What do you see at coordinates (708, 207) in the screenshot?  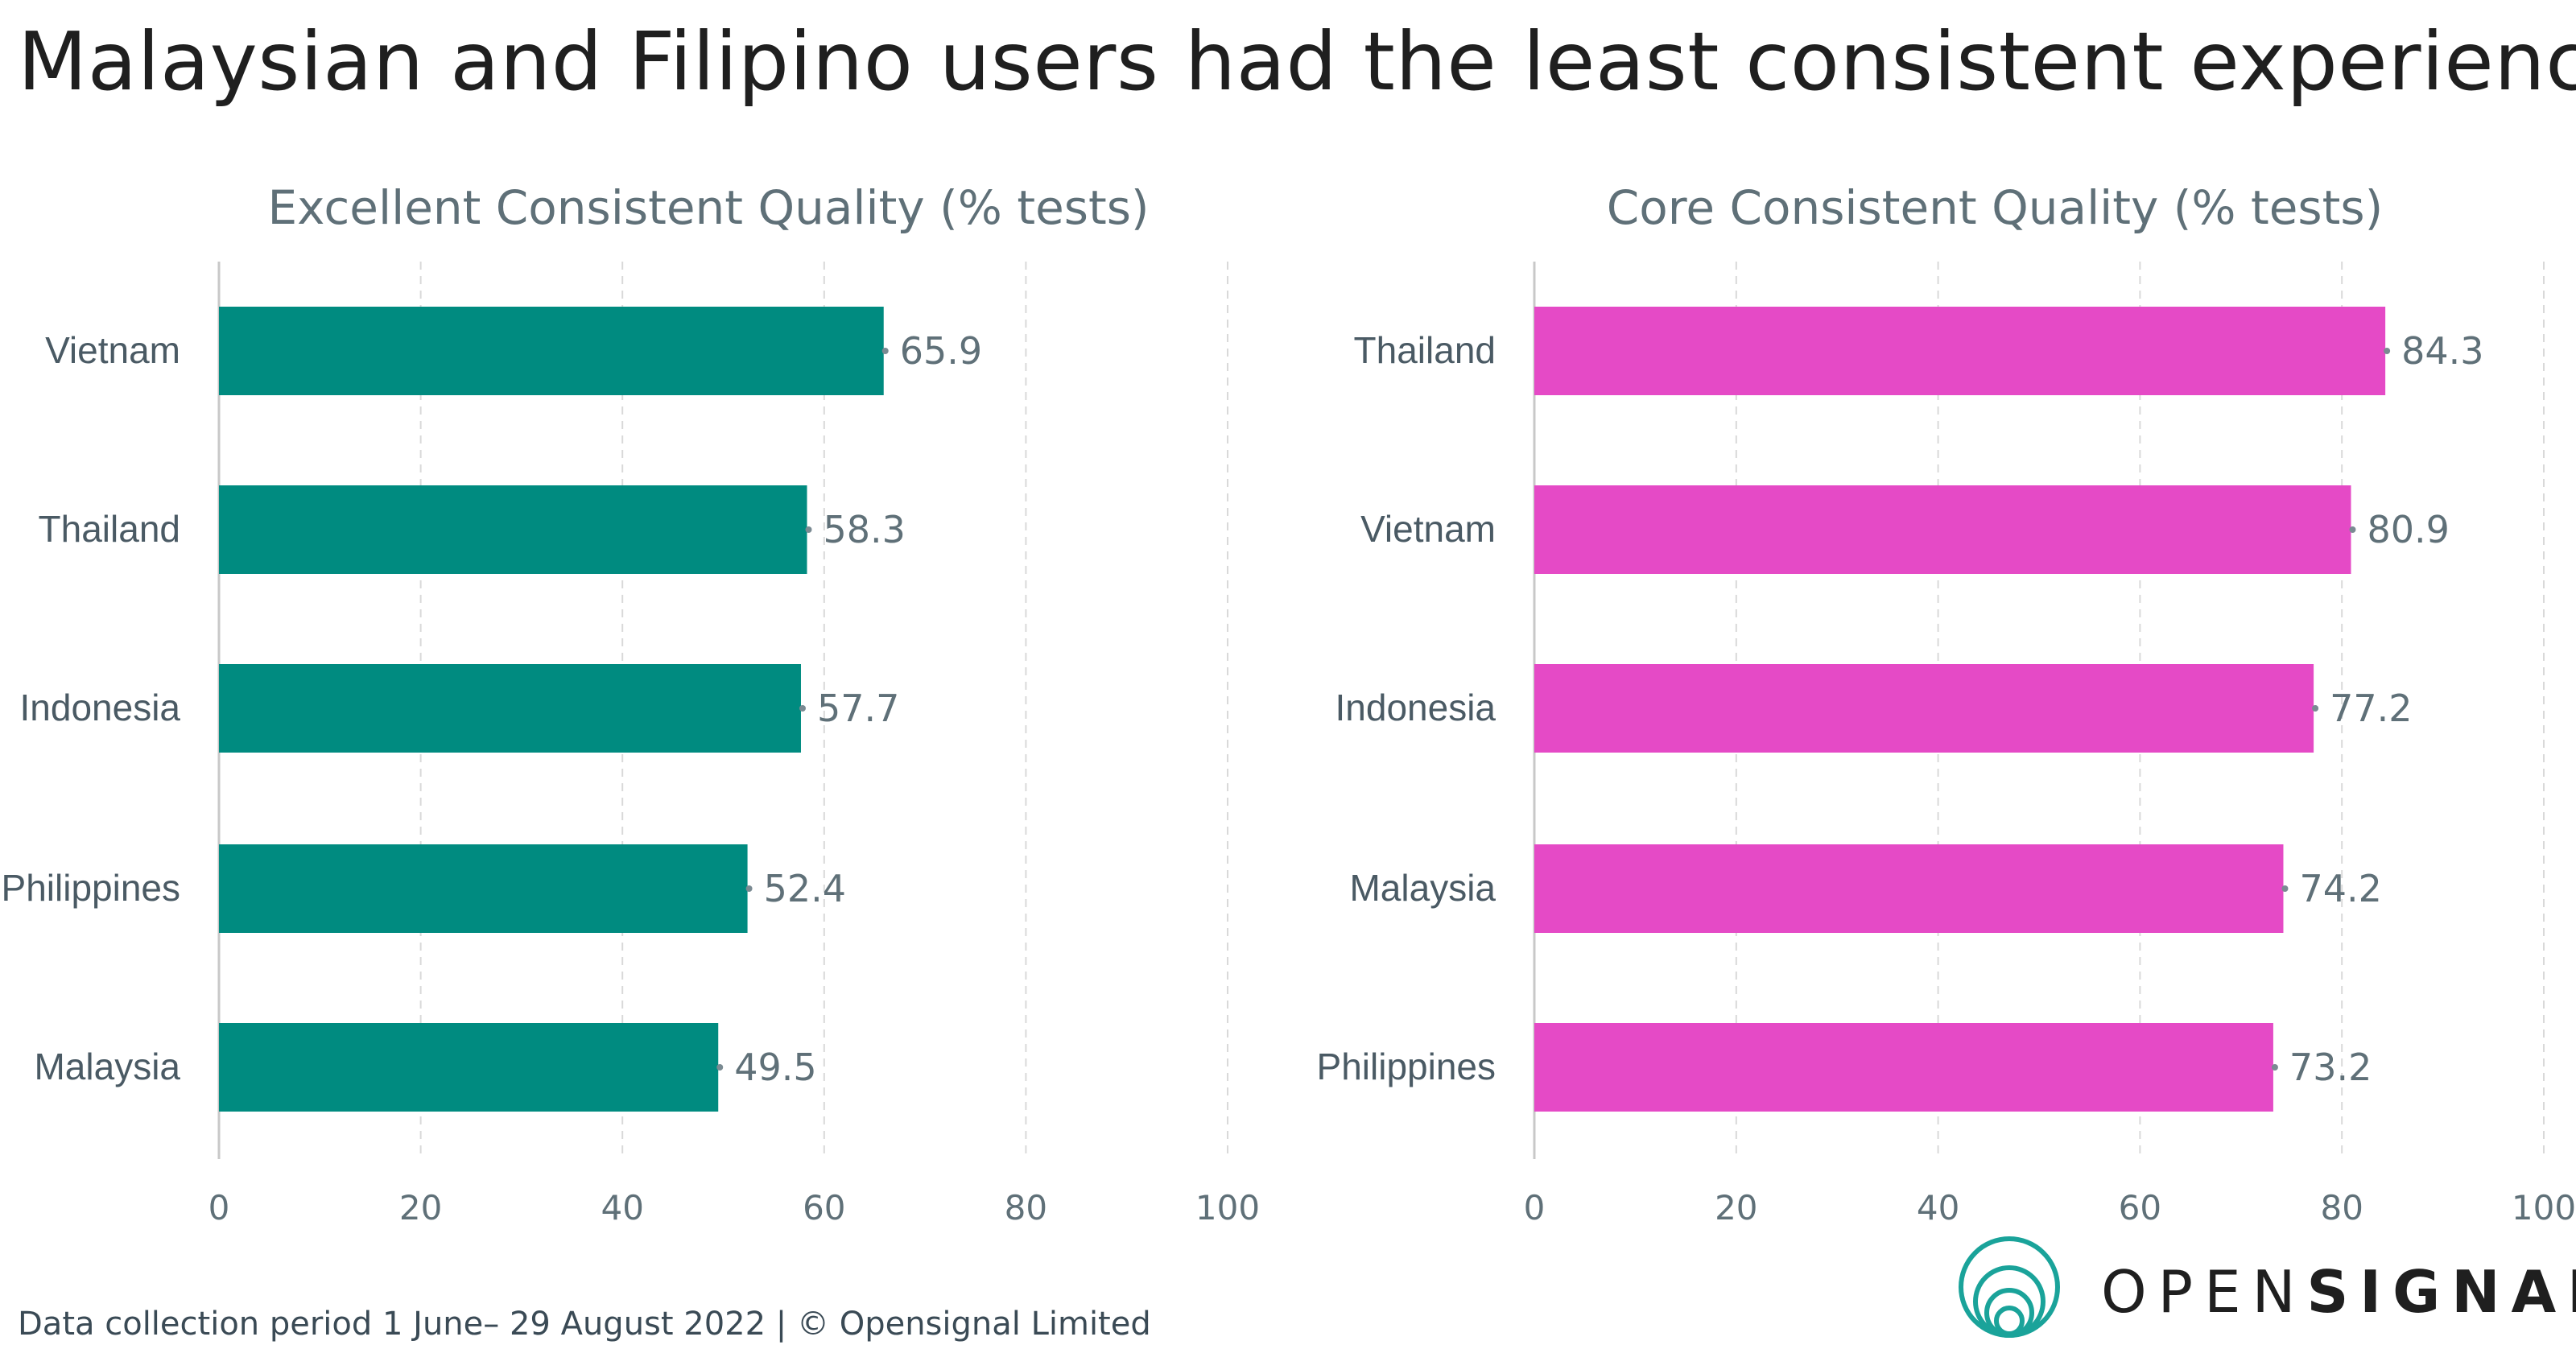 I see `chart-title: Excellent Consistent Quality (% tests)` at bounding box center [708, 207].